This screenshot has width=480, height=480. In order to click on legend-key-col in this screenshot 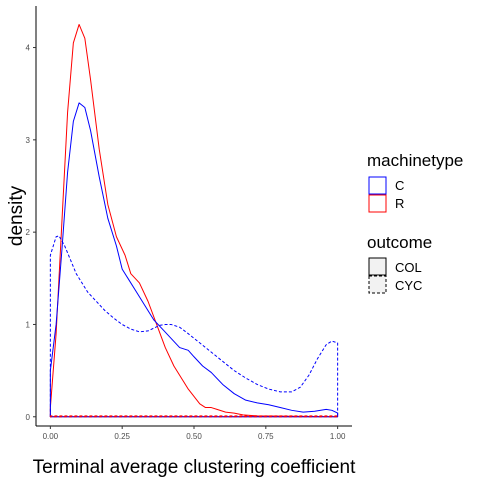, I will do `click(377, 266)`.